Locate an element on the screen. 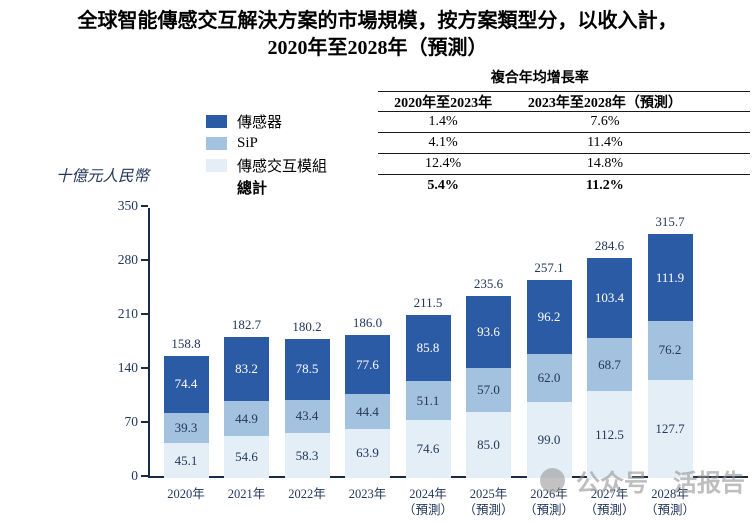 The height and width of the screenshot is (522, 755). y-axis-tick-label: 210 is located at coordinates (127, 313).